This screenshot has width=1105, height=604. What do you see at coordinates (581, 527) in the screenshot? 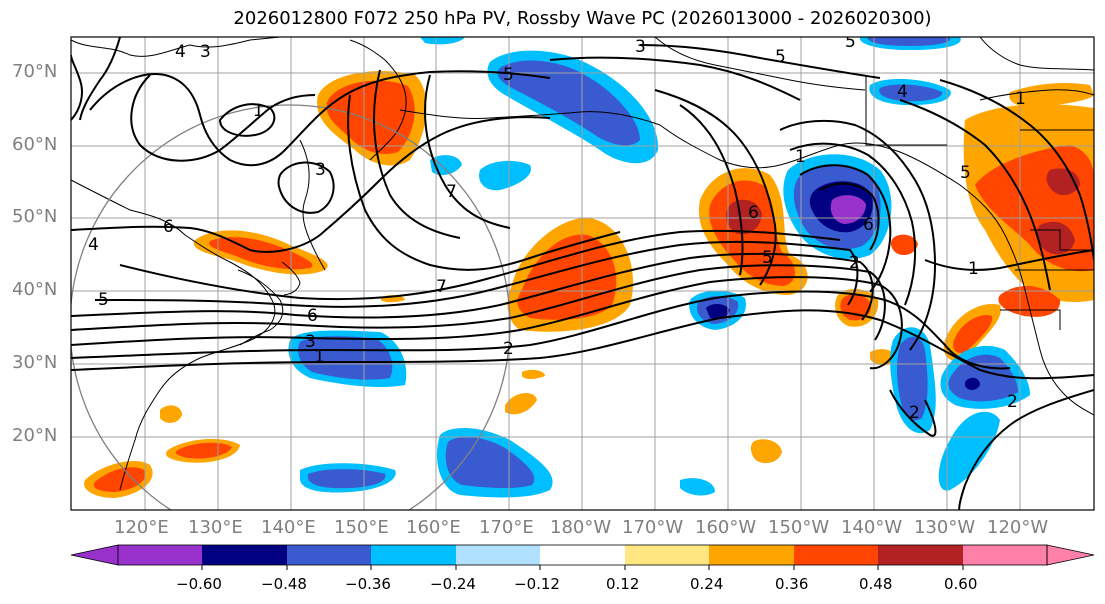
I see `lon-label: 180°W` at bounding box center [581, 527].